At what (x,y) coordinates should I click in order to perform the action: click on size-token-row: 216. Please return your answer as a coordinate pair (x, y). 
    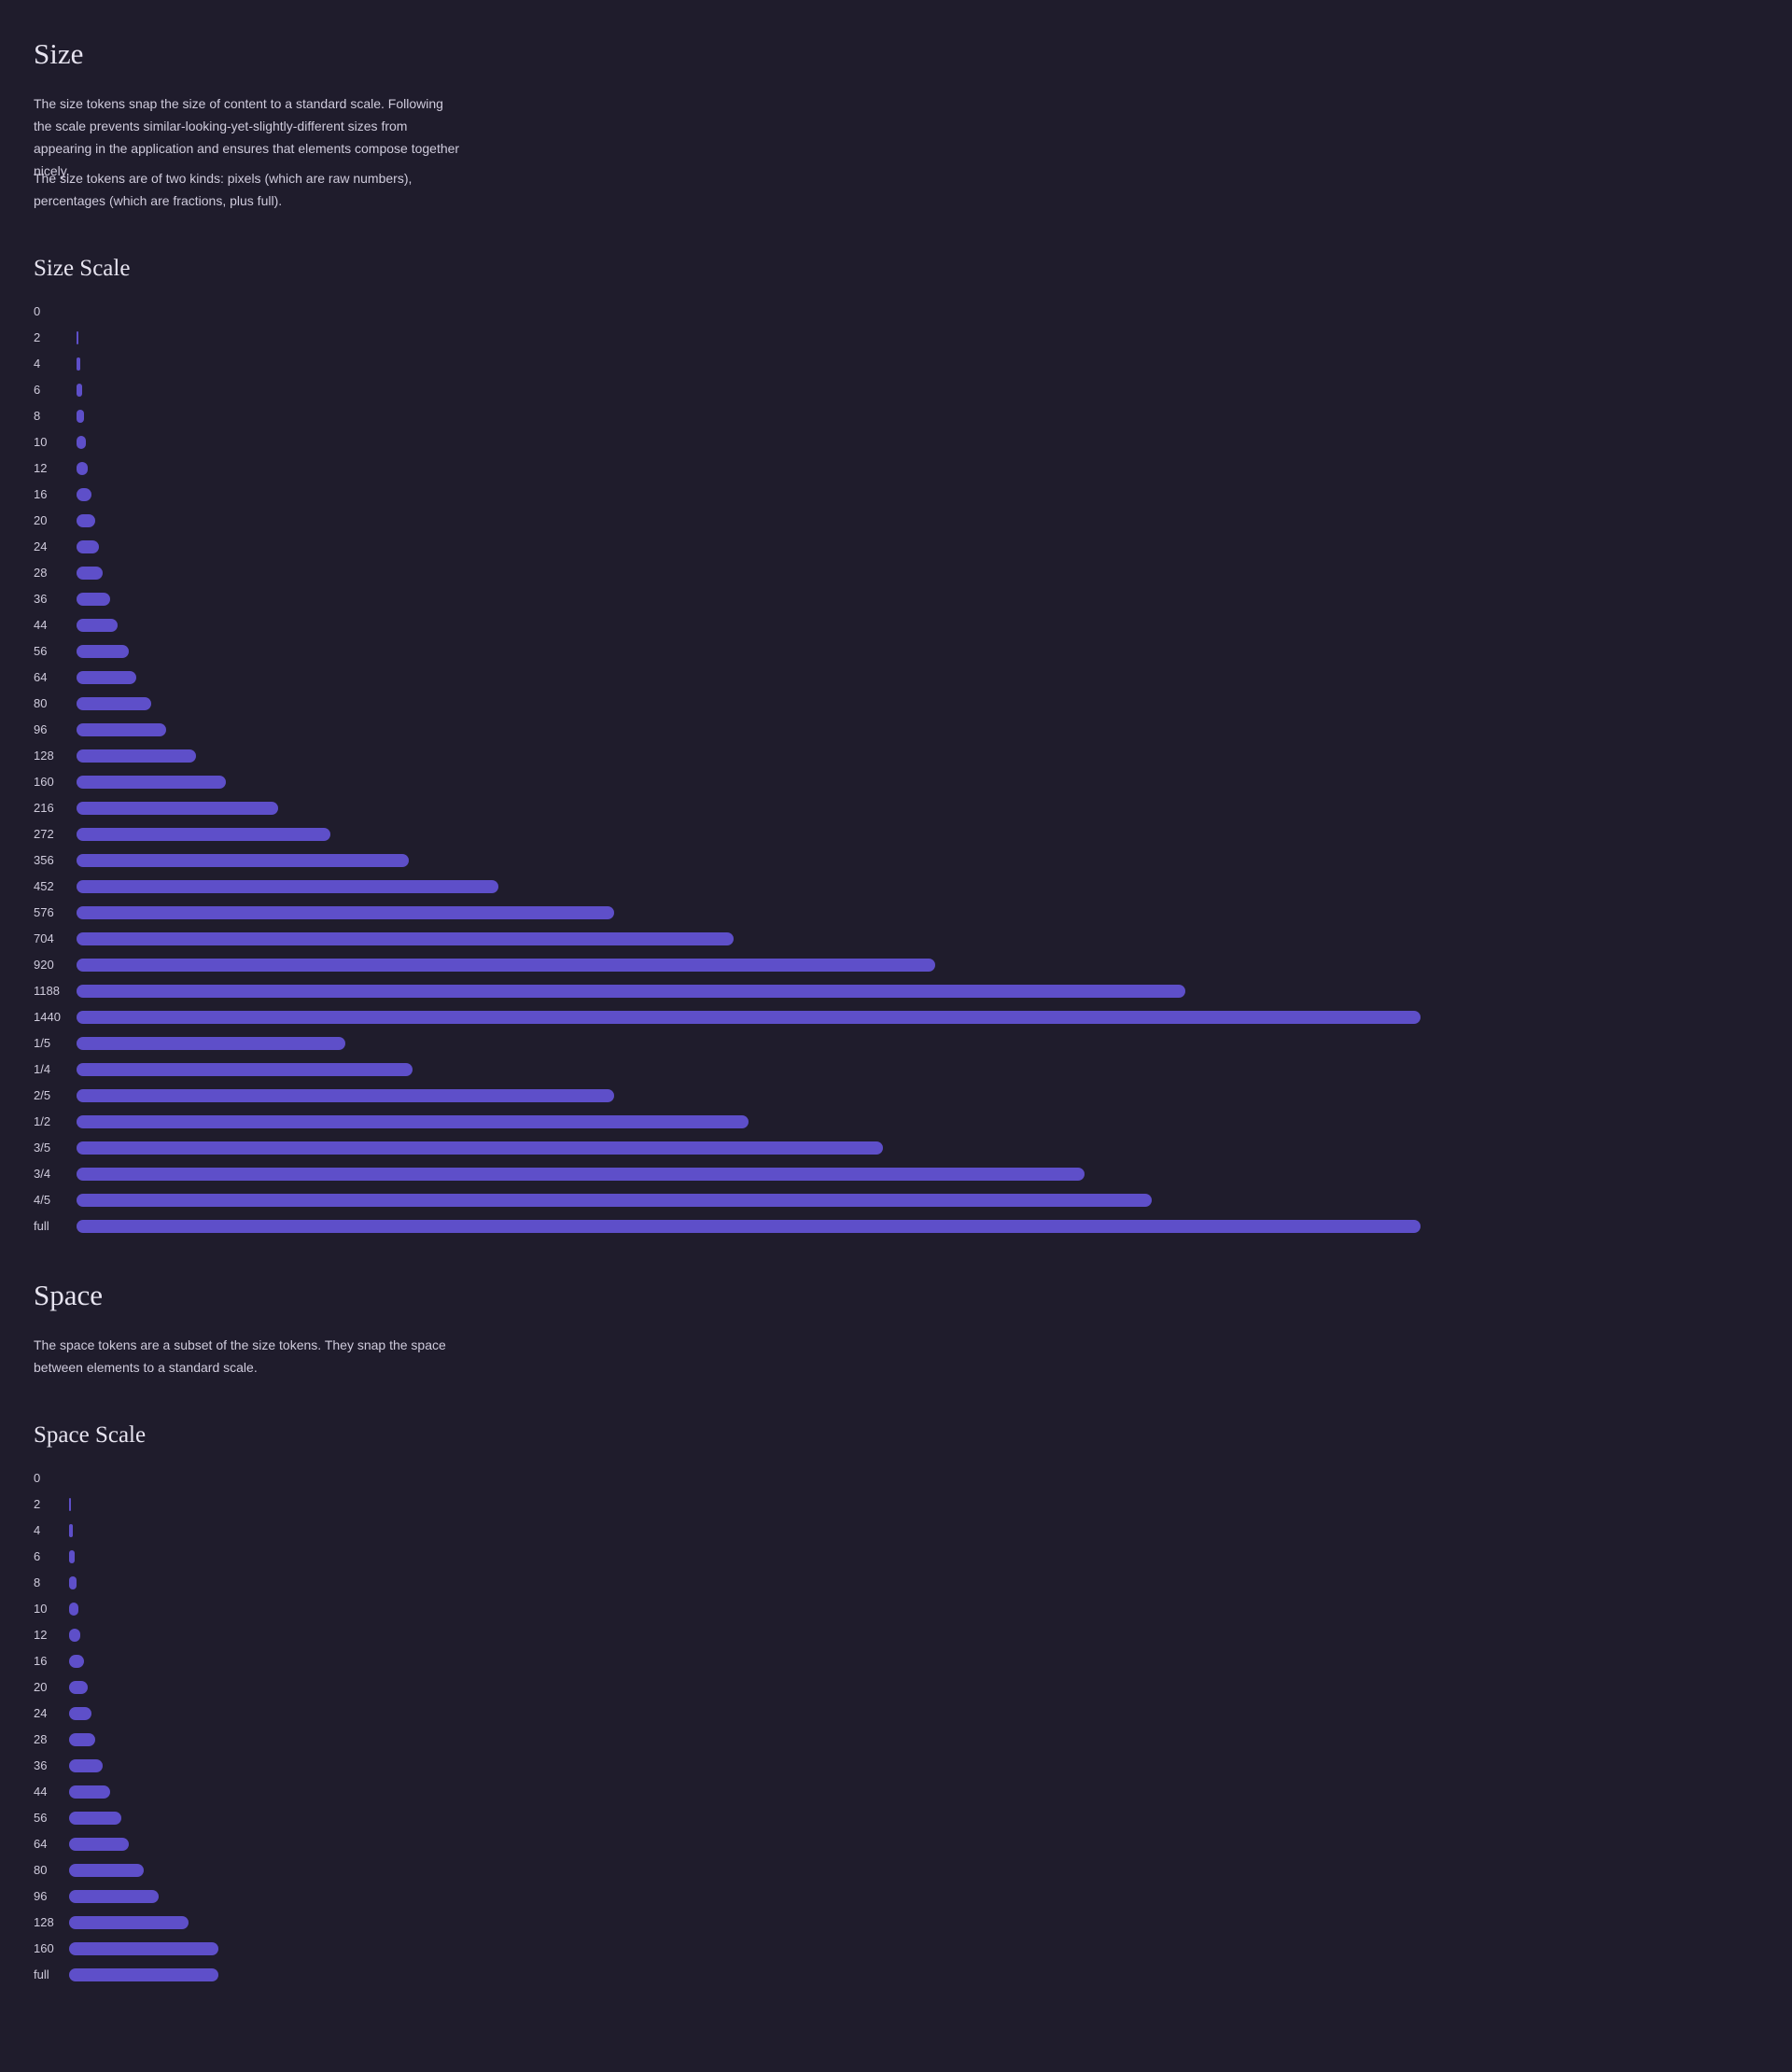
    Looking at the image, I should click on (734, 808).